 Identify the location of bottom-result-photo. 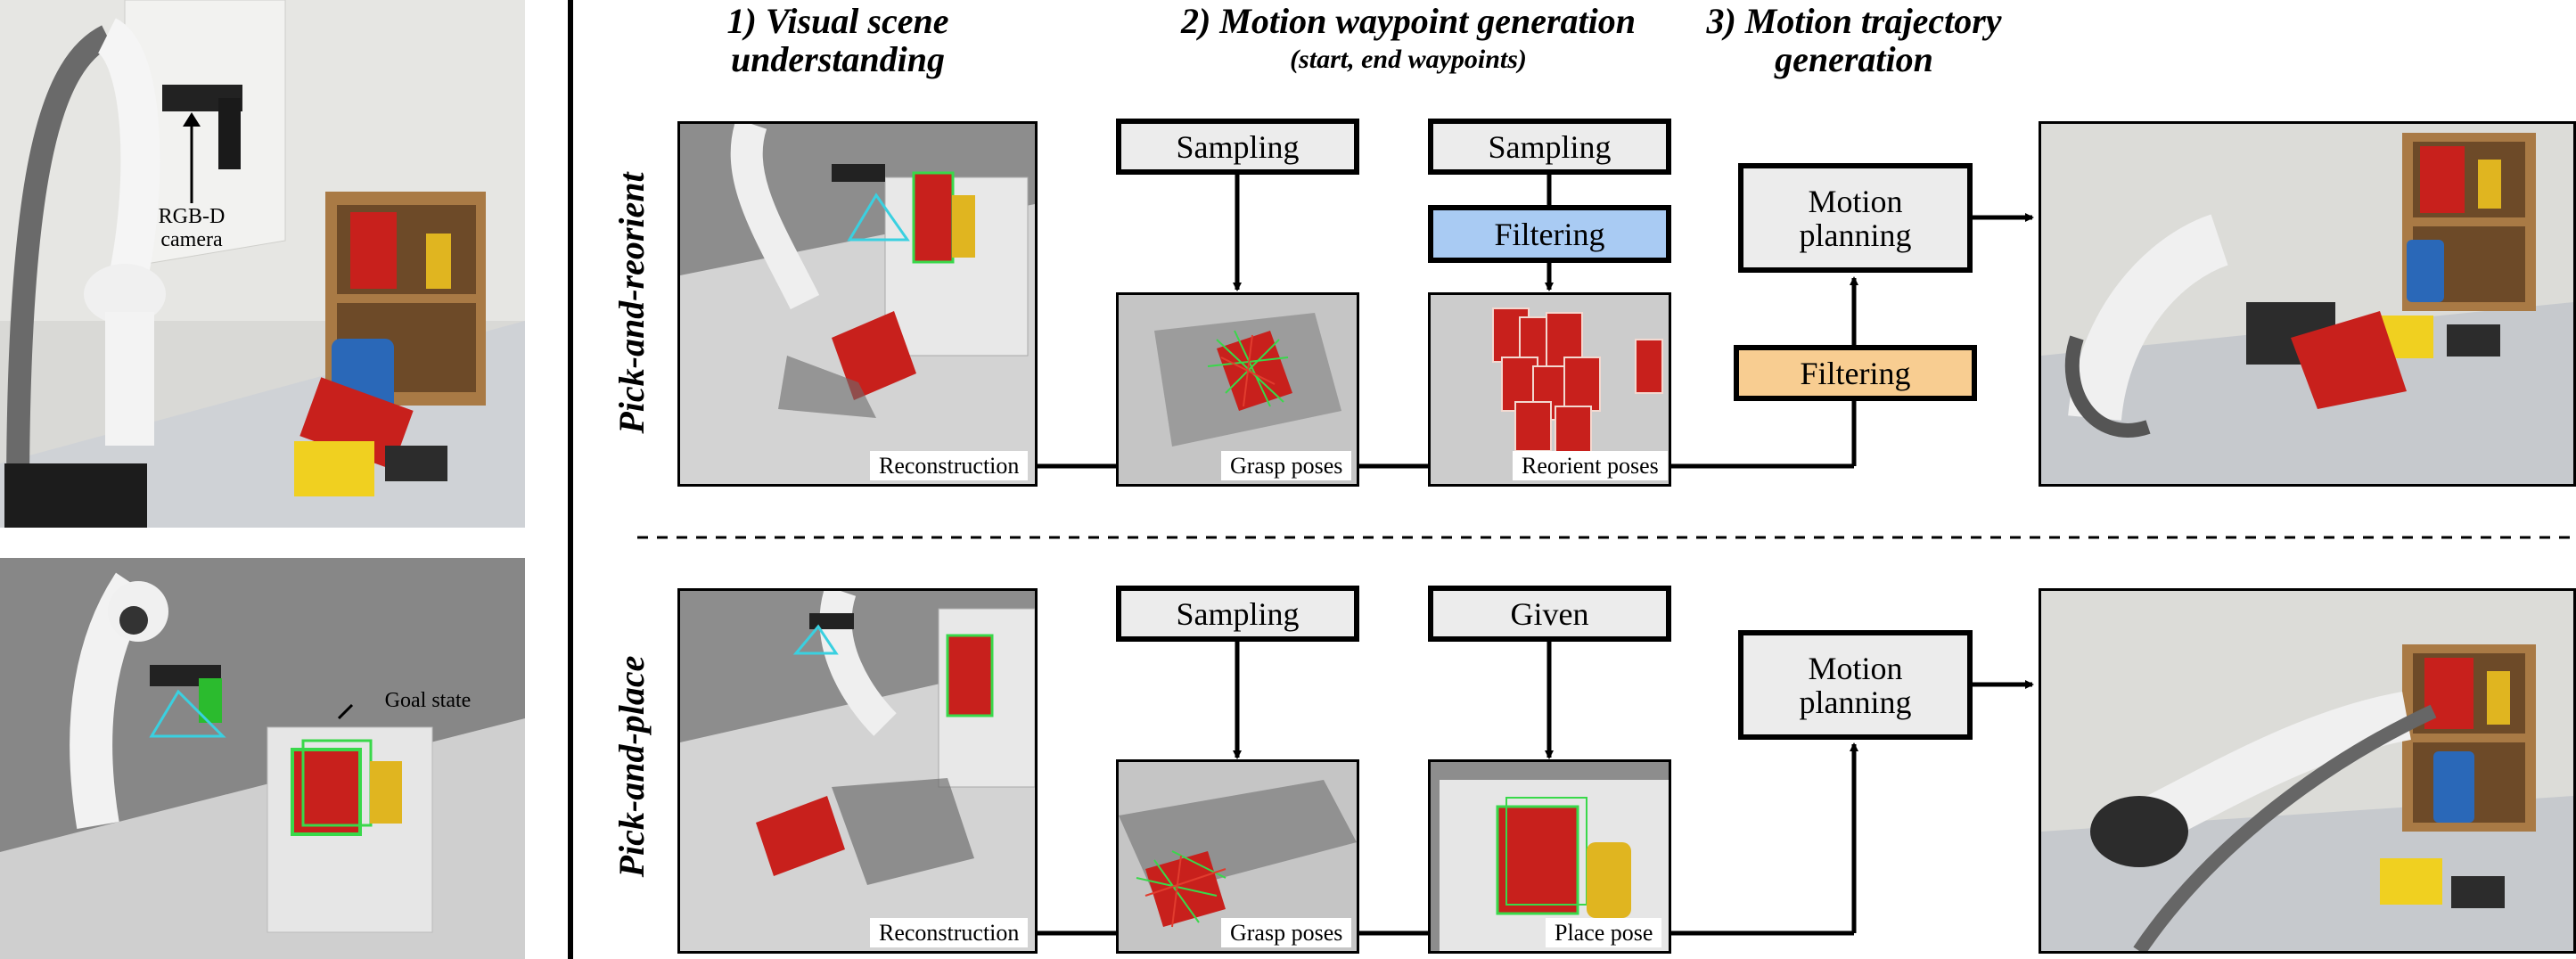
(2307, 771).